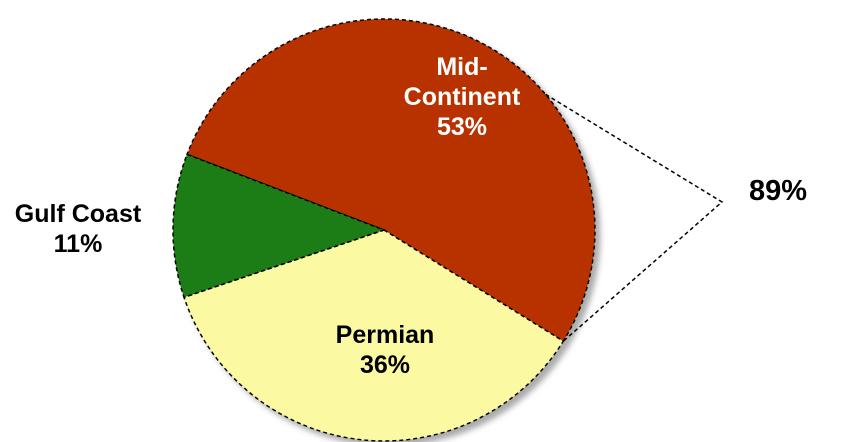 This screenshot has width=841, height=442. What do you see at coordinates (385, 335) in the screenshot?
I see `slice-label: Permian` at bounding box center [385, 335].